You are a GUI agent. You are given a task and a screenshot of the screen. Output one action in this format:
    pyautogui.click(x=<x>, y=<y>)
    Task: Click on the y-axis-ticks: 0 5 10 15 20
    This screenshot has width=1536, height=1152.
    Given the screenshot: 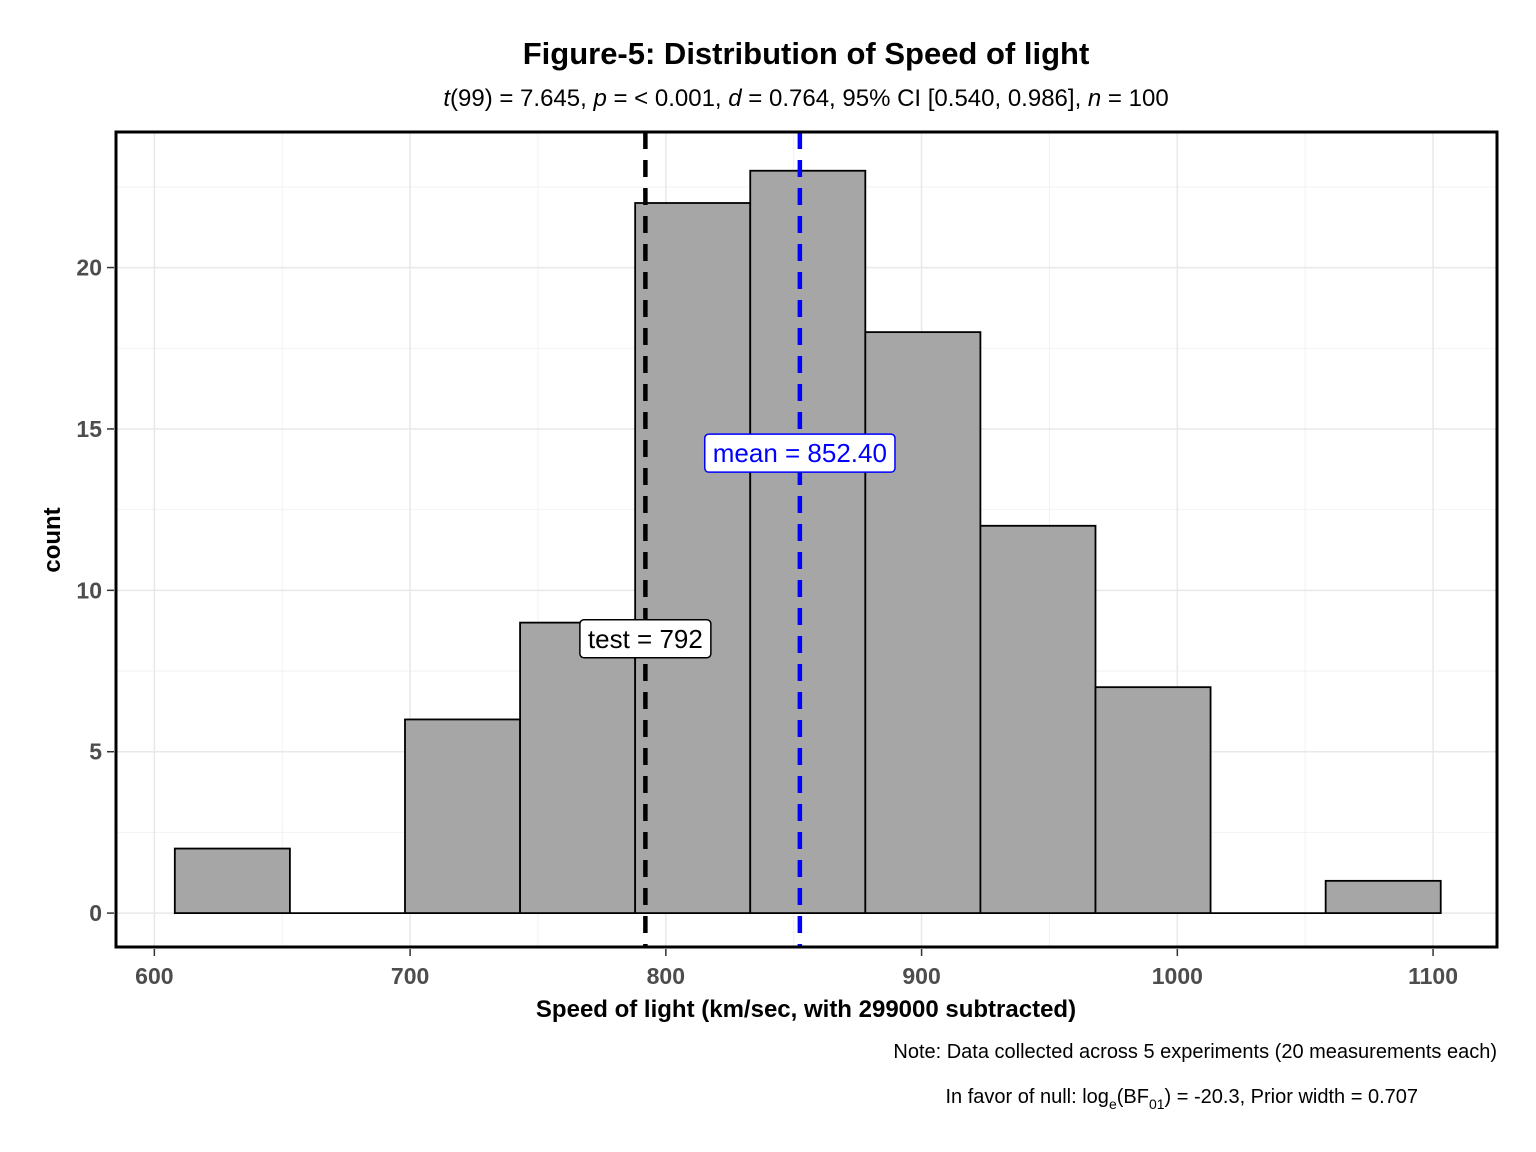 What is the action you would take?
    pyautogui.click(x=95, y=590)
    